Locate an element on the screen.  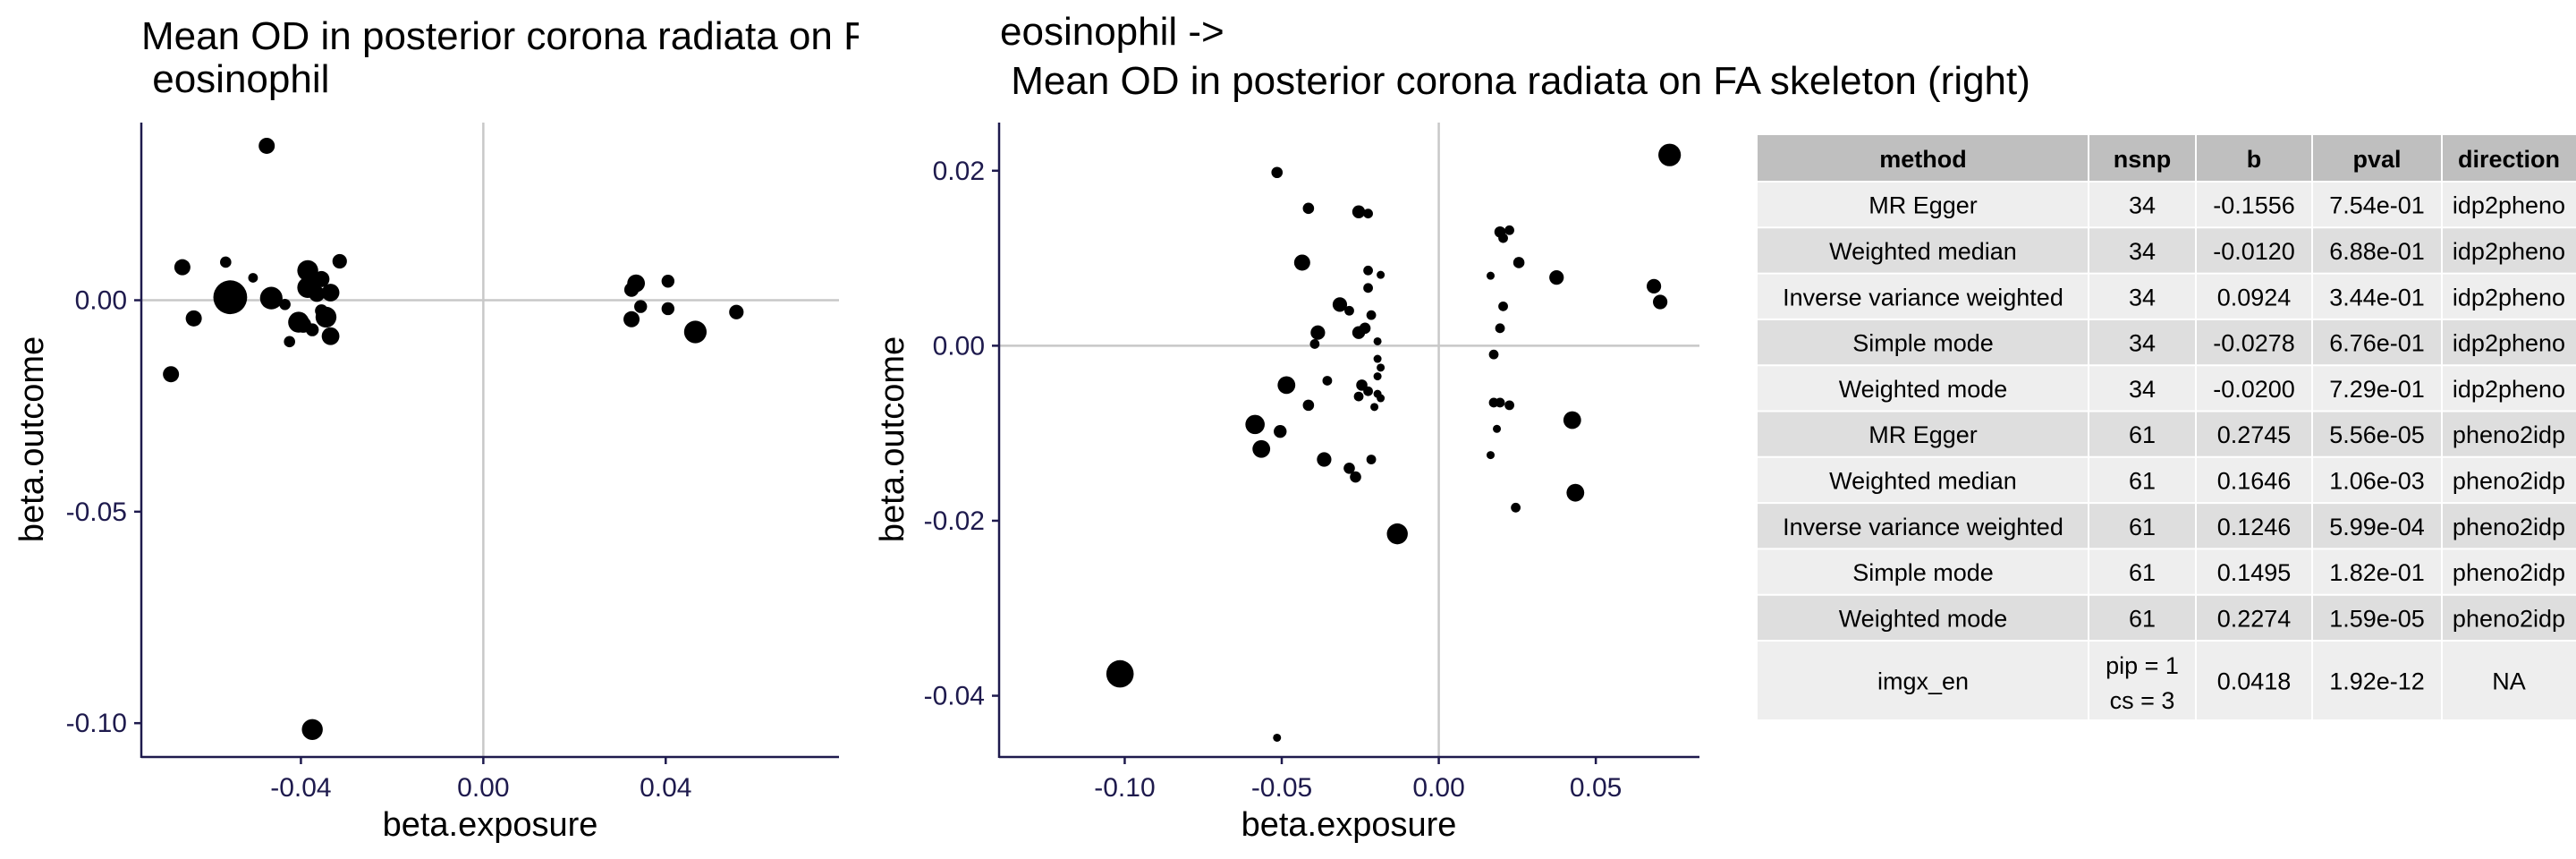
panel1-title-line2: eosinophil is located at coordinates (235, 79).